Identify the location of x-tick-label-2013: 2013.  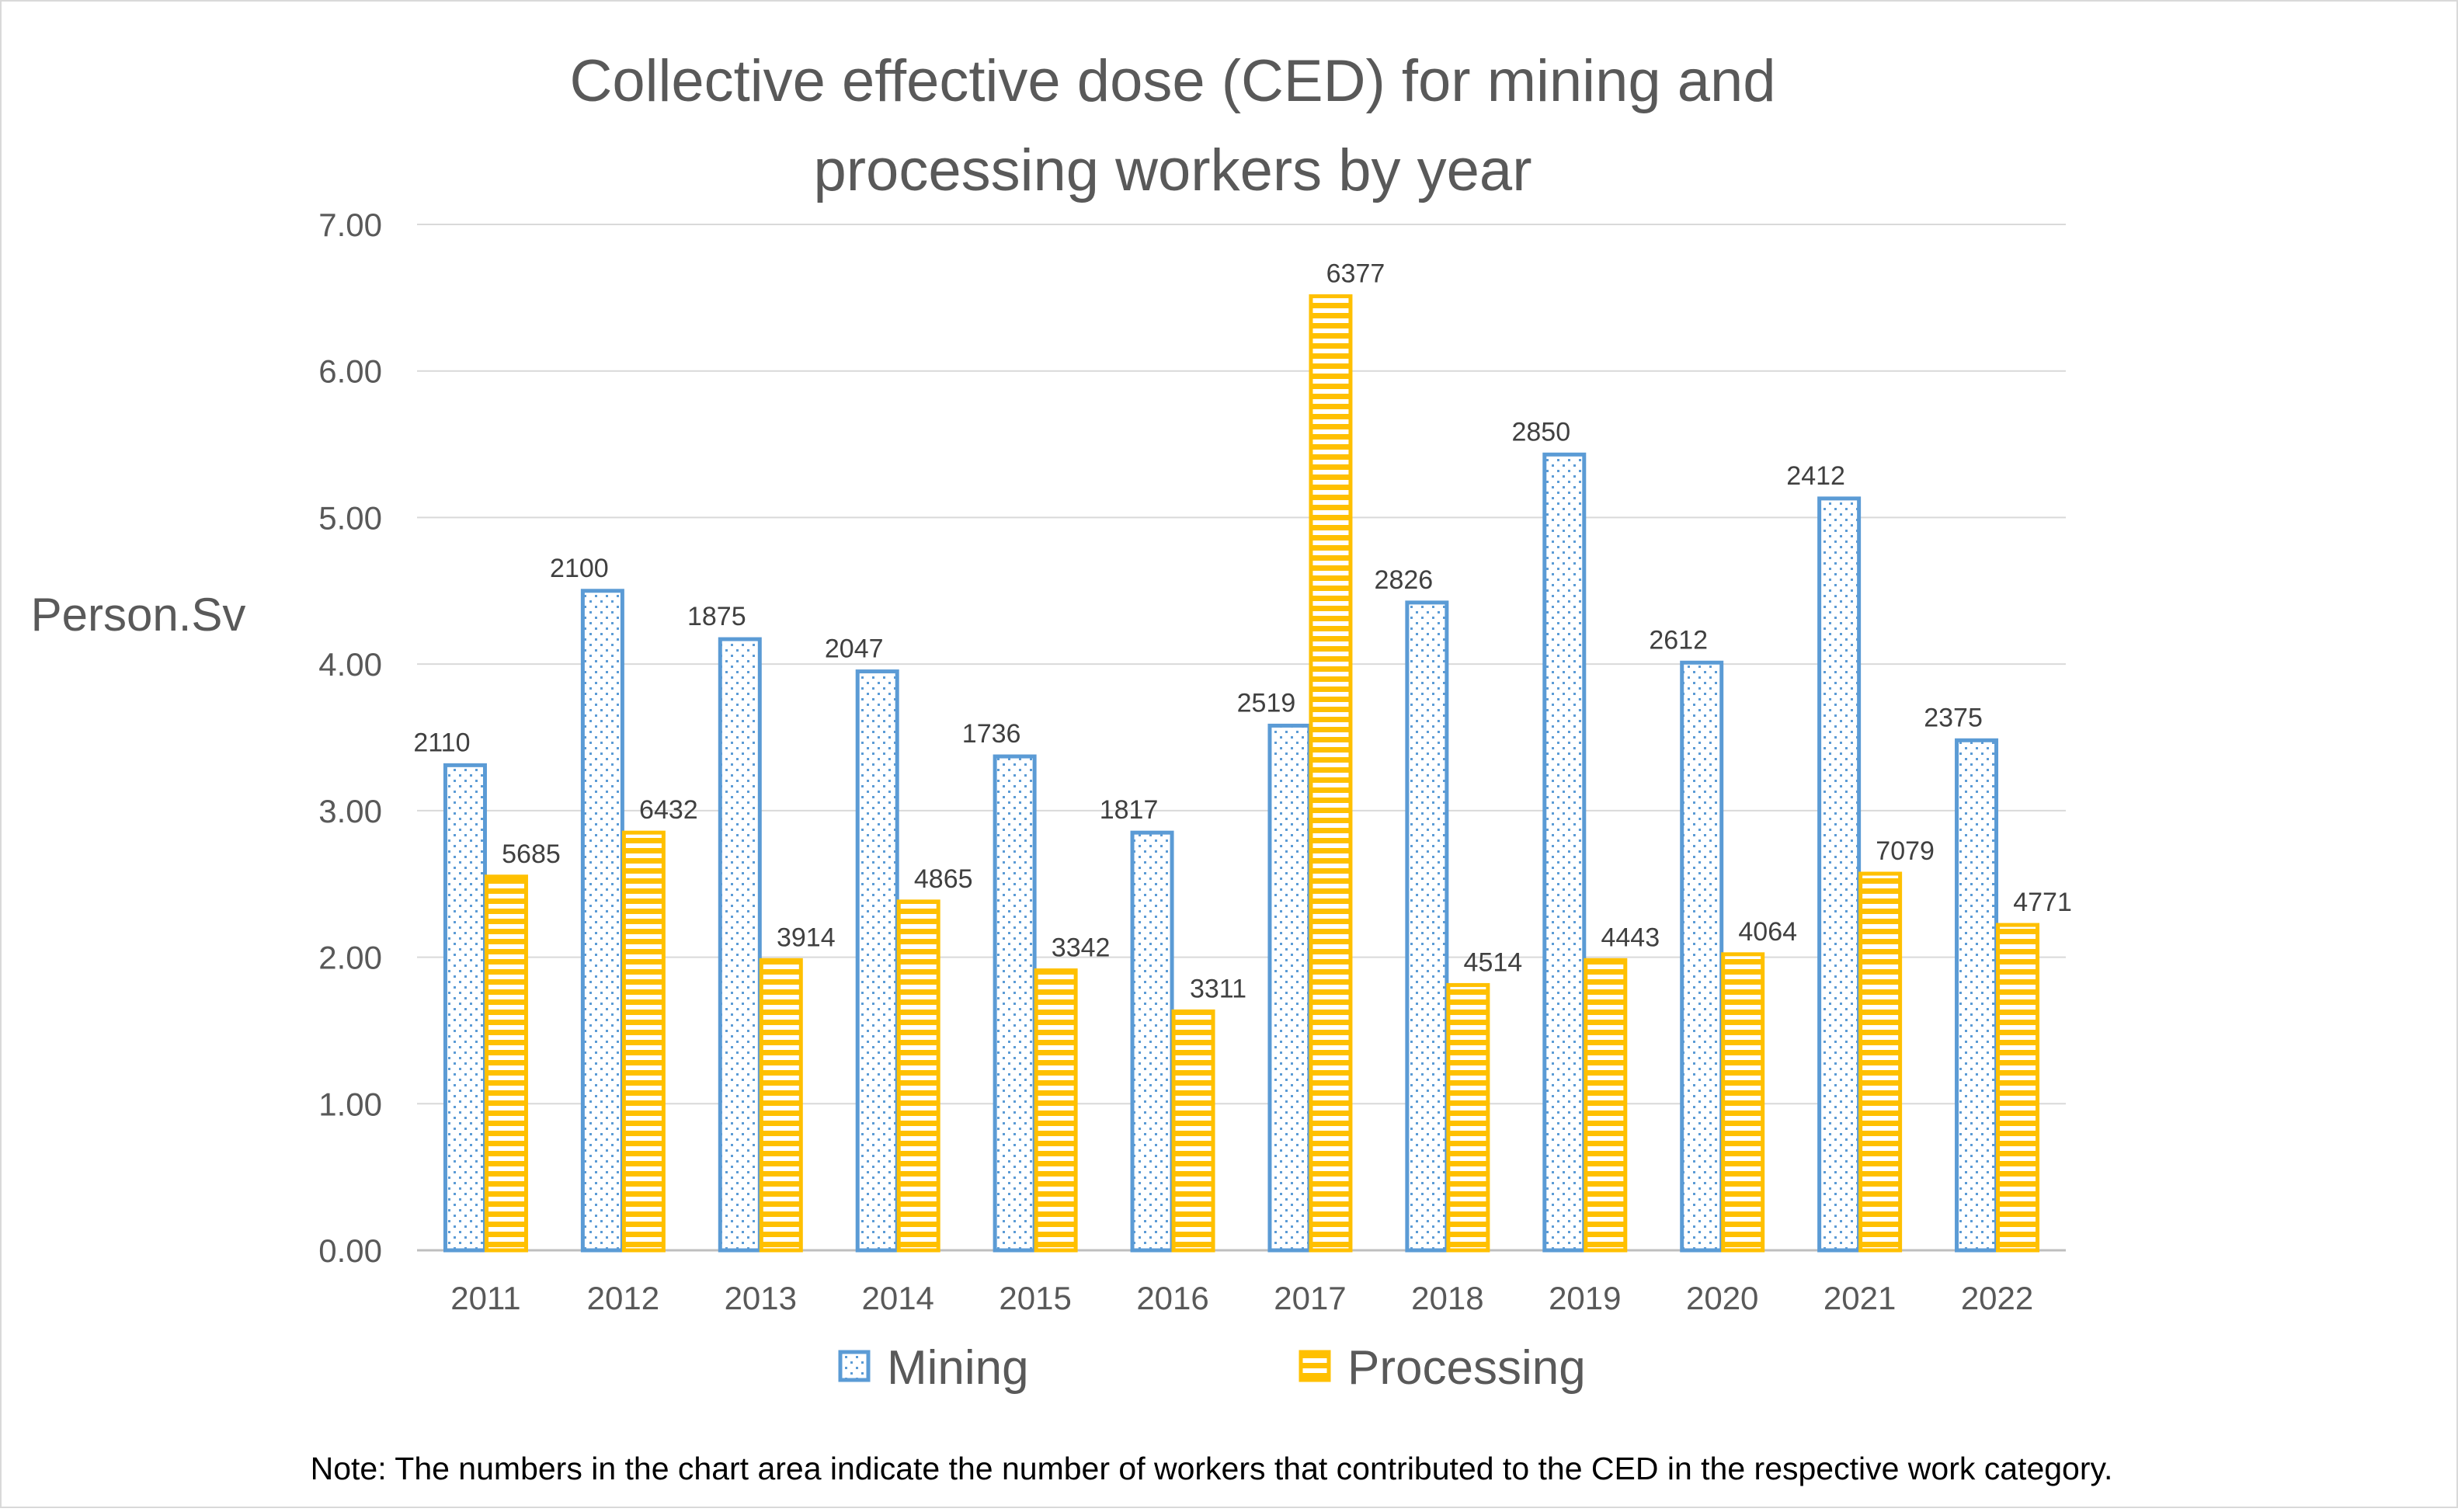
(761, 1298).